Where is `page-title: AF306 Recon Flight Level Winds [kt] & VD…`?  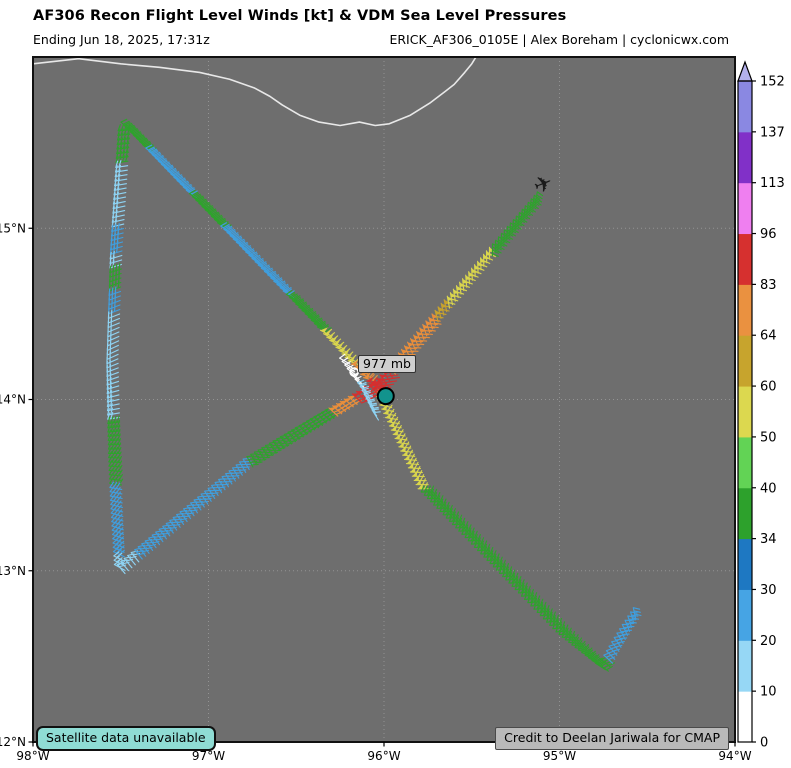
page-title: AF306 Recon Flight Level Winds [kt] & VD… is located at coordinates (300, 16).